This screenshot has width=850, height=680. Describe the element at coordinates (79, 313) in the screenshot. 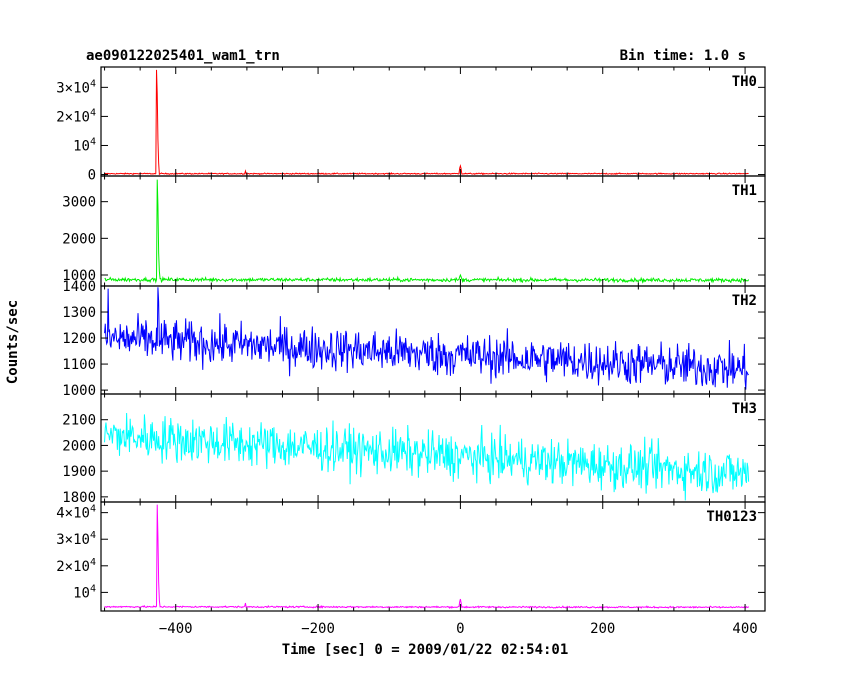

I see `y-tick-label: 1300` at that location.